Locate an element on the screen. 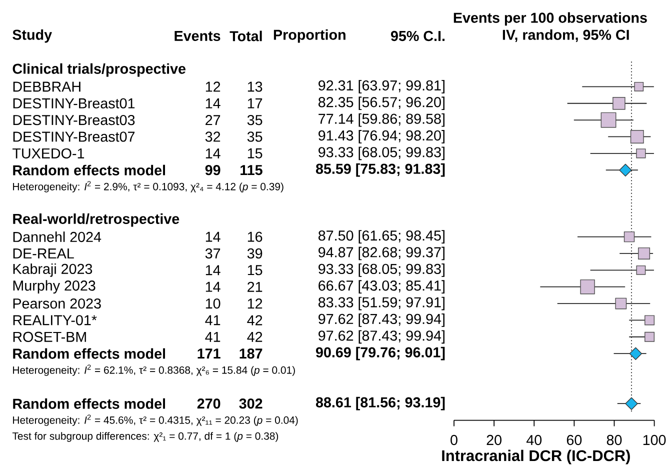 The width and height of the screenshot is (669, 469). data-label: 99 is located at coordinates (212, 170).